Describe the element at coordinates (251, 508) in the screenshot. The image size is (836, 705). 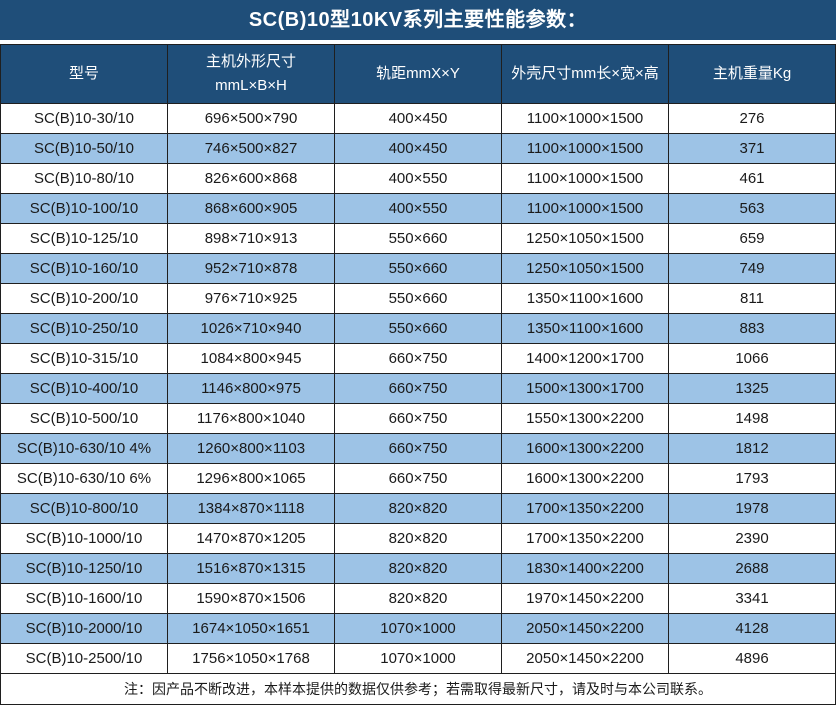
I see `cell-main-dimensions: 1384×870×1118` at that location.